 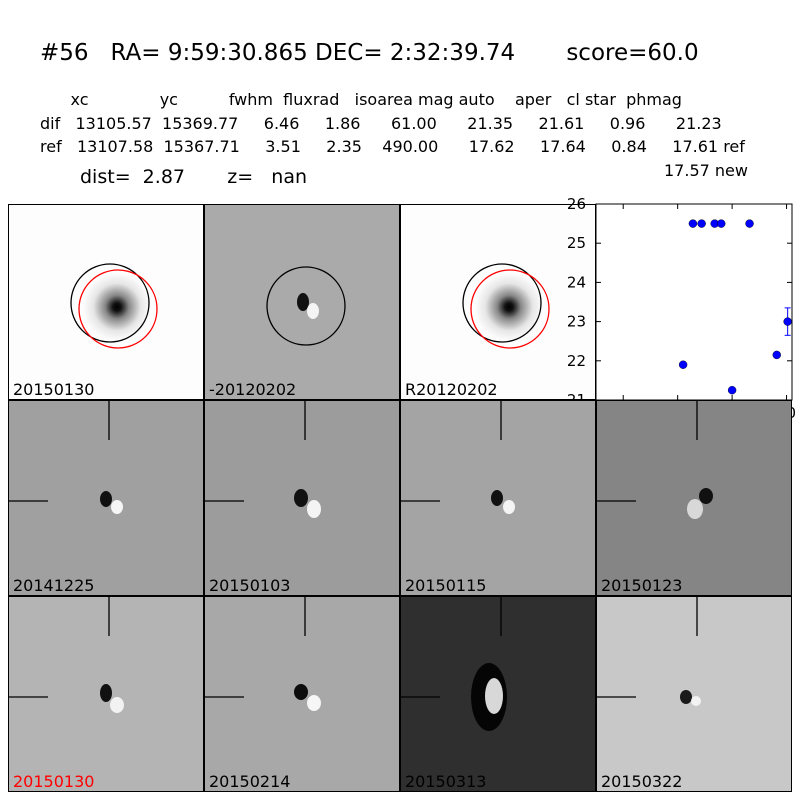 What do you see at coordinates (446, 585) in the screenshot?
I see `panel-label: 20150115` at bounding box center [446, 585].